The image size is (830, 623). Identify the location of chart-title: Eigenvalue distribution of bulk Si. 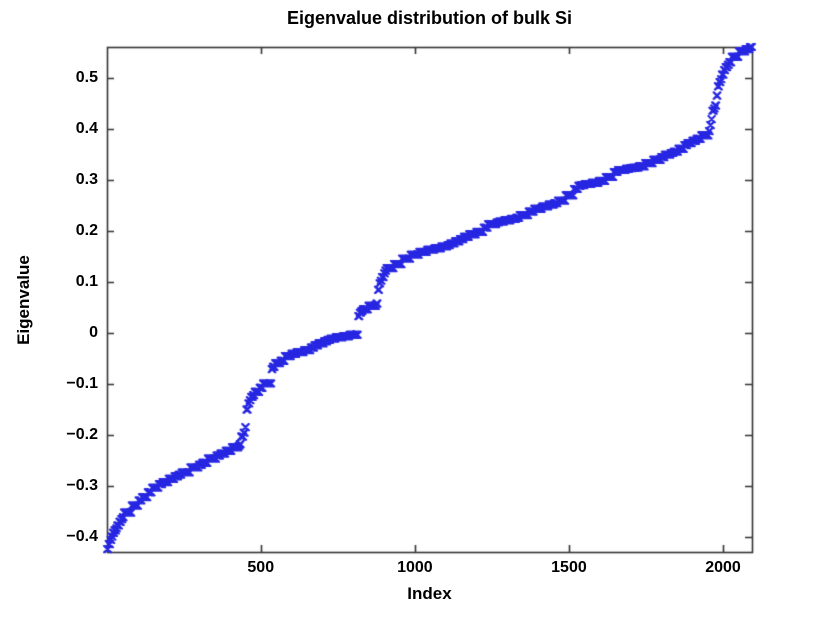
(429, 18).